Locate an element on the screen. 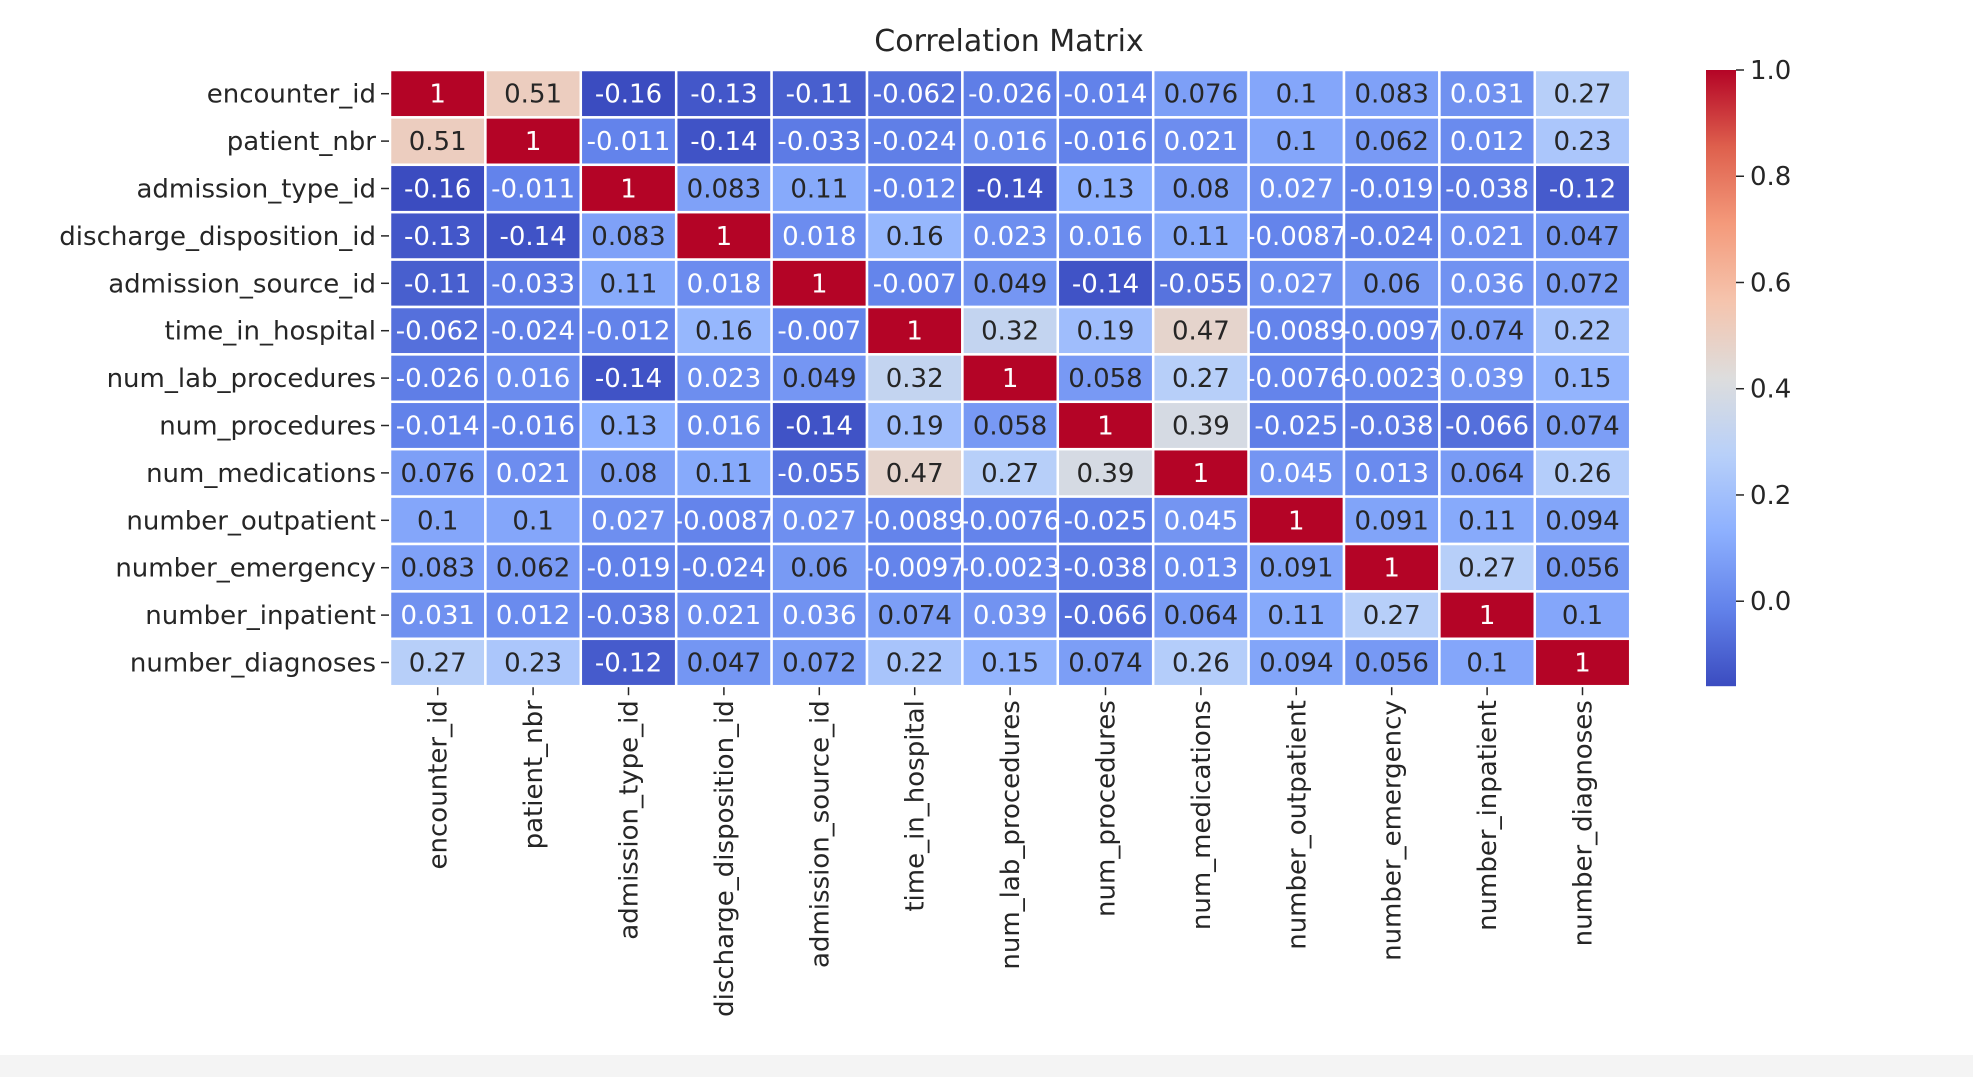 The height and width of the screenshot is (1077, 1973). heatmap-cell-number-inpatient-encounter-id is located at coordinates (437, 615).